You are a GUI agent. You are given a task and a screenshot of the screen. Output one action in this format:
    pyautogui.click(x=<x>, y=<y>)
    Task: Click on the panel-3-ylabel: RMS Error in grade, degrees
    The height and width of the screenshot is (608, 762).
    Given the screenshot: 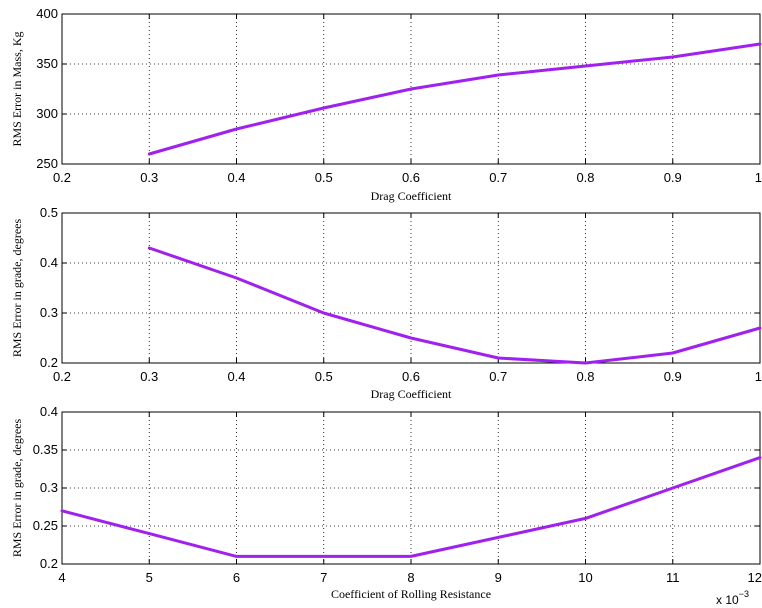 What is the action you would take?
    pyautogui.click(x=17, y=488)
    